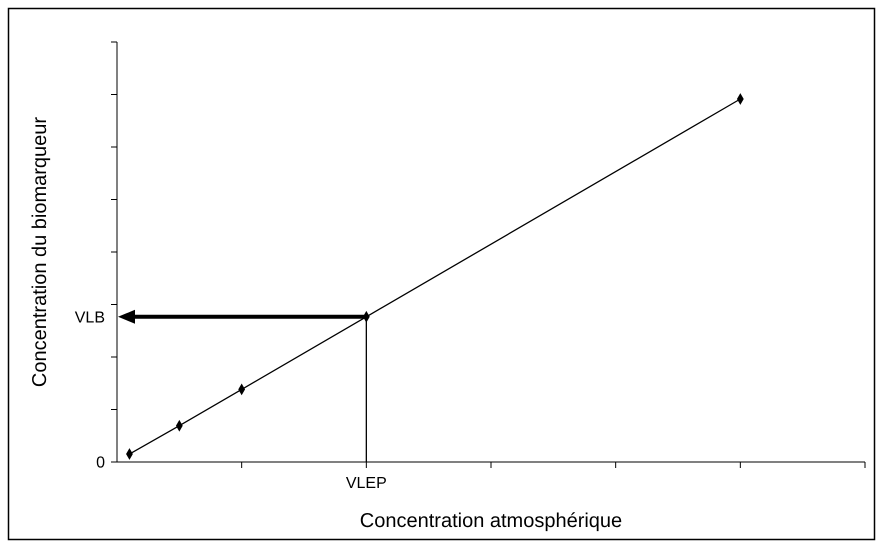 This screenshot has width=879, height=548. I want to click on y-axis-title: Concentration du biomarqueur, so click(40, 252).